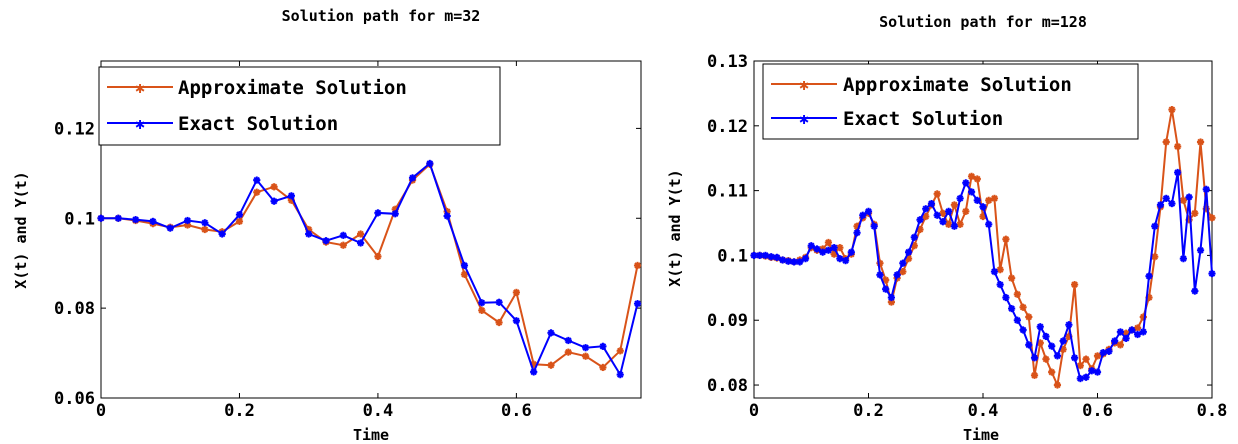 This screenshot has width=1238, height=444. Describe the element at coordinates (21, 229) in the screenshot. I see `y-axis-label-left: X(t) and Y(t)` at that location.